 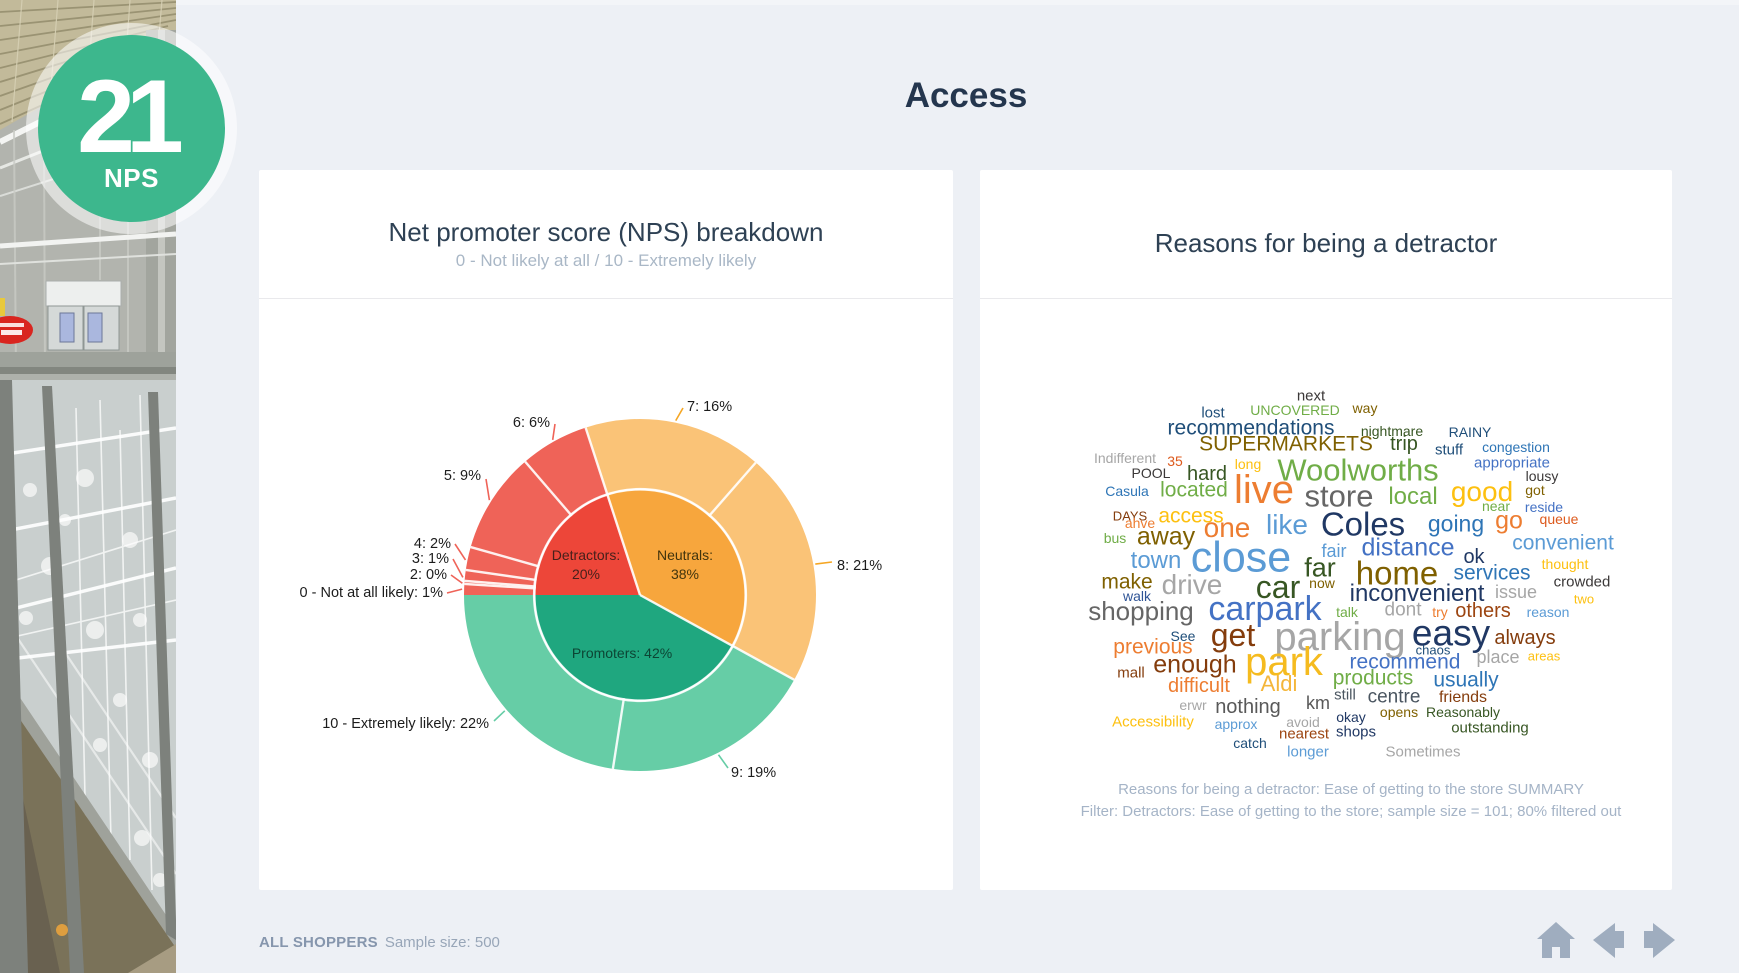 I want to click on svg-text: 6: 6%, so click(x=531, y=423).